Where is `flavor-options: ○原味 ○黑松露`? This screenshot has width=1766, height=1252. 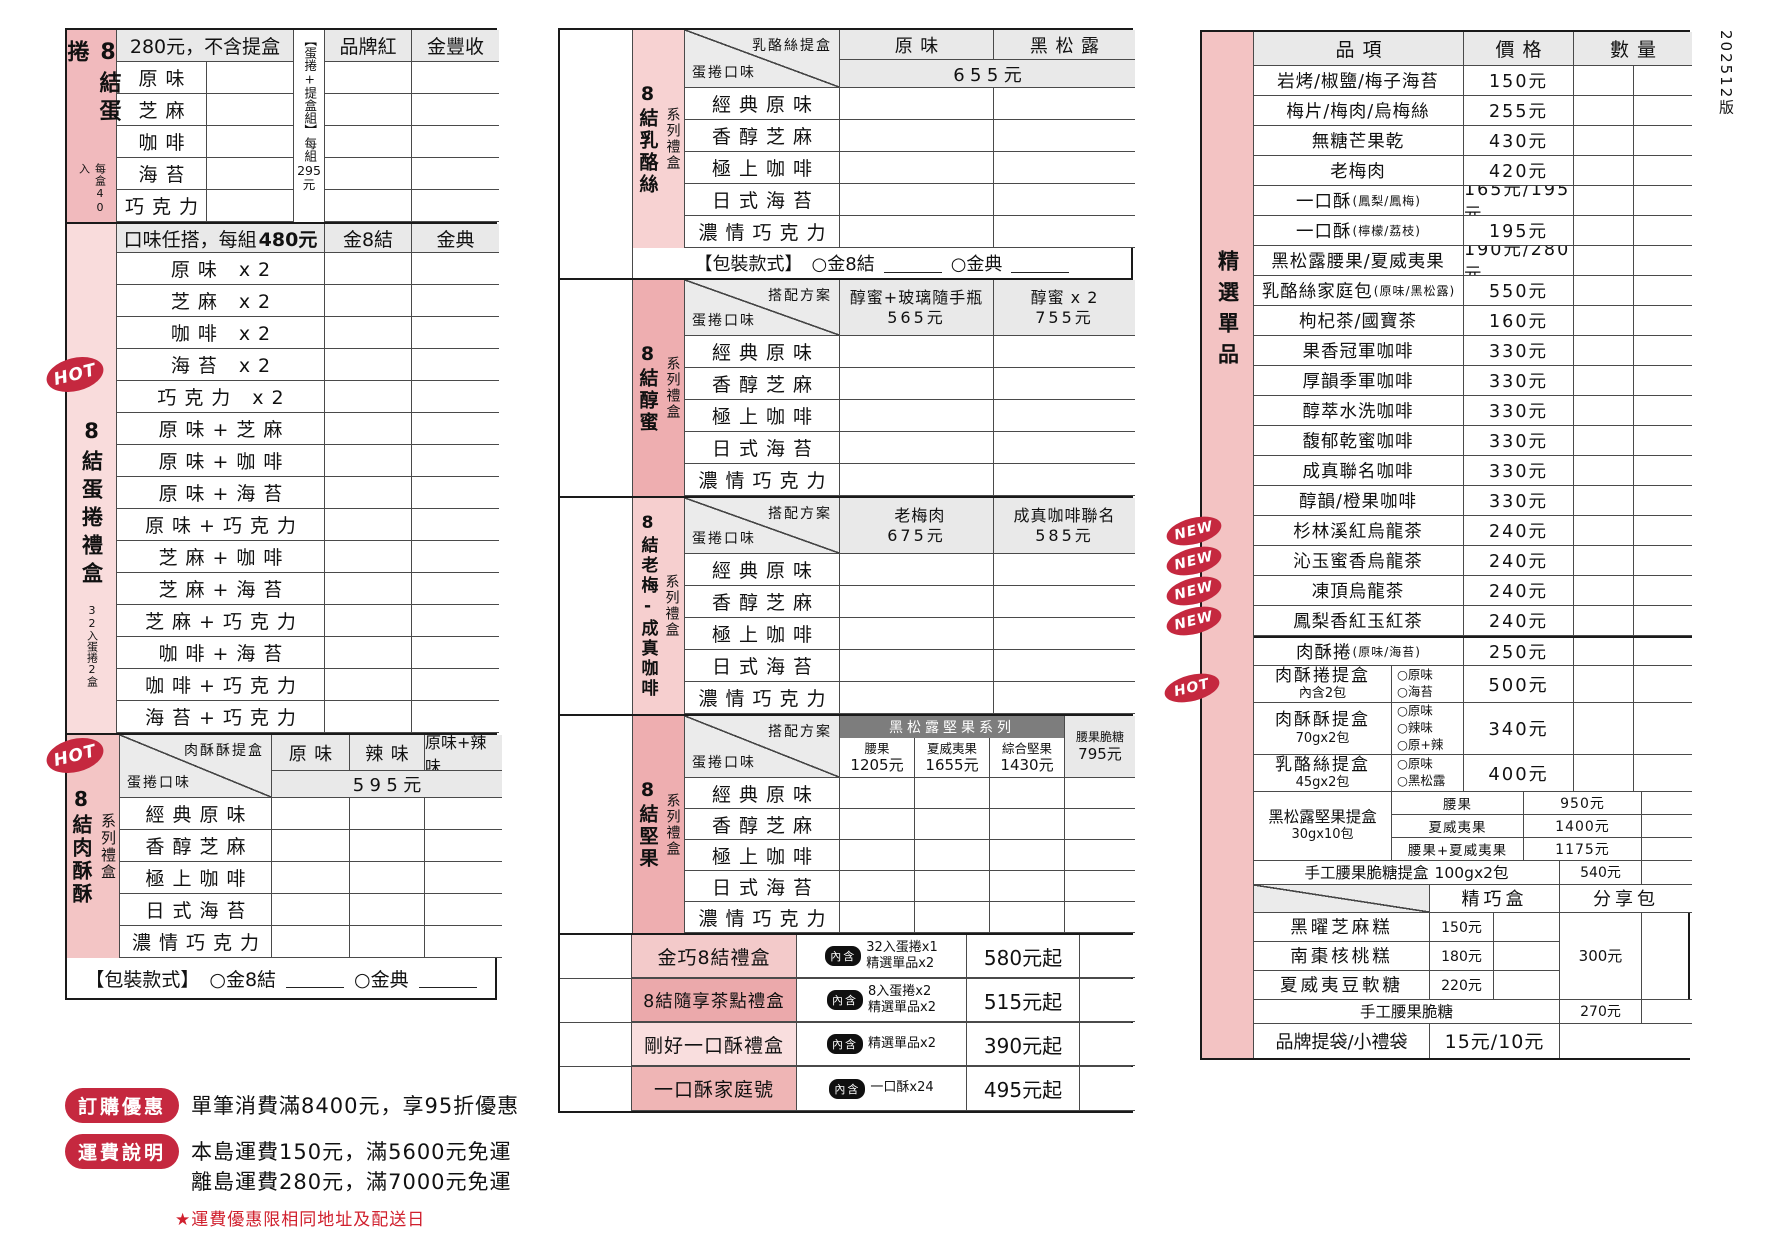 flavor-options: ○原味 ○黑松露 is located at coordinates (1428, 773).